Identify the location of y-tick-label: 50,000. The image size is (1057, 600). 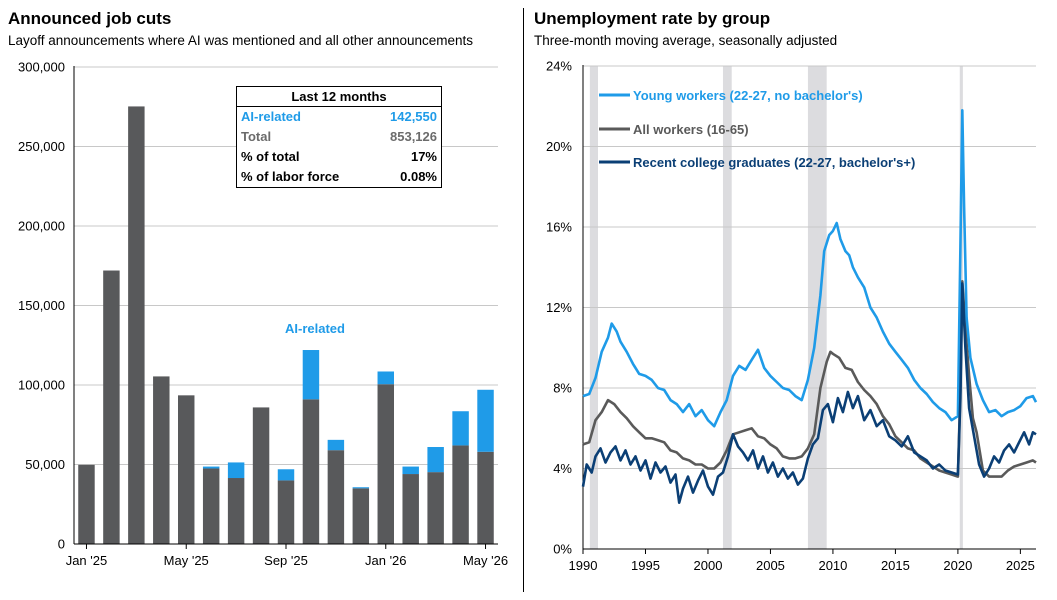
(45, 464).